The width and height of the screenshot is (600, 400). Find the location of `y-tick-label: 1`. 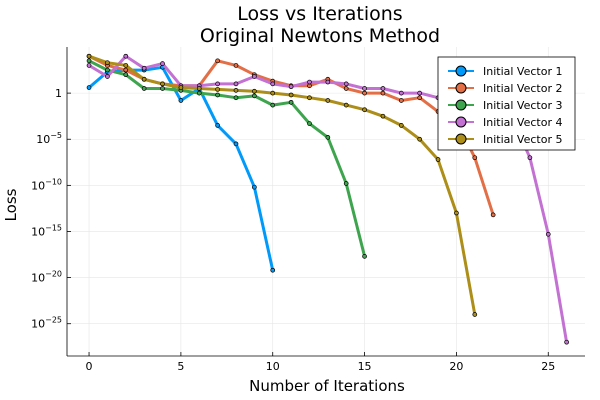

y-tick-label: 1 is located at coordinates (58, 93).